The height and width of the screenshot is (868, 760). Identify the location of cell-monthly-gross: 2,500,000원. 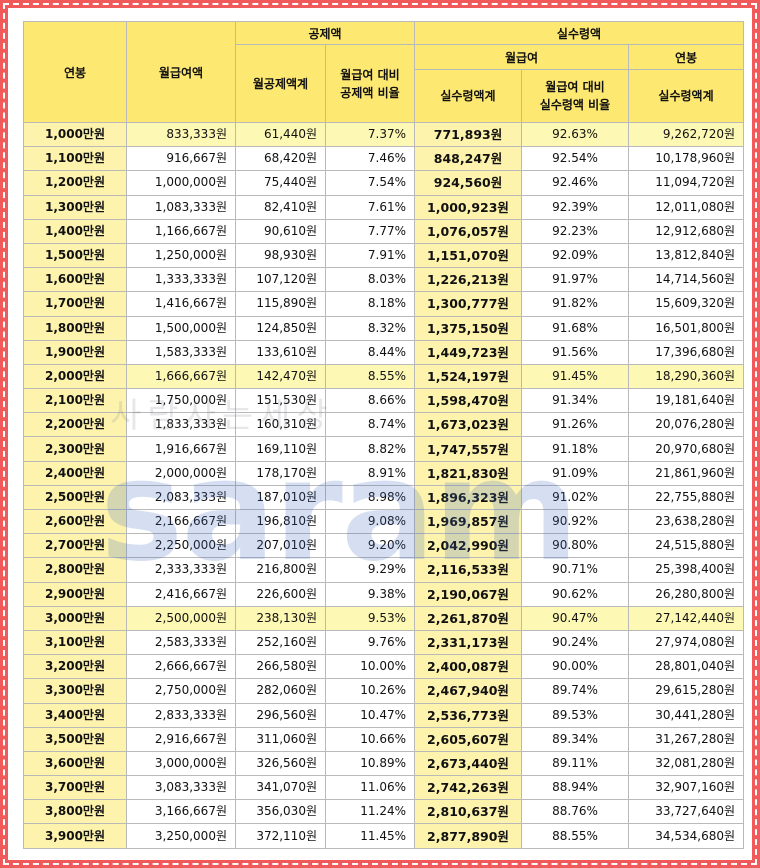
(181, 618).